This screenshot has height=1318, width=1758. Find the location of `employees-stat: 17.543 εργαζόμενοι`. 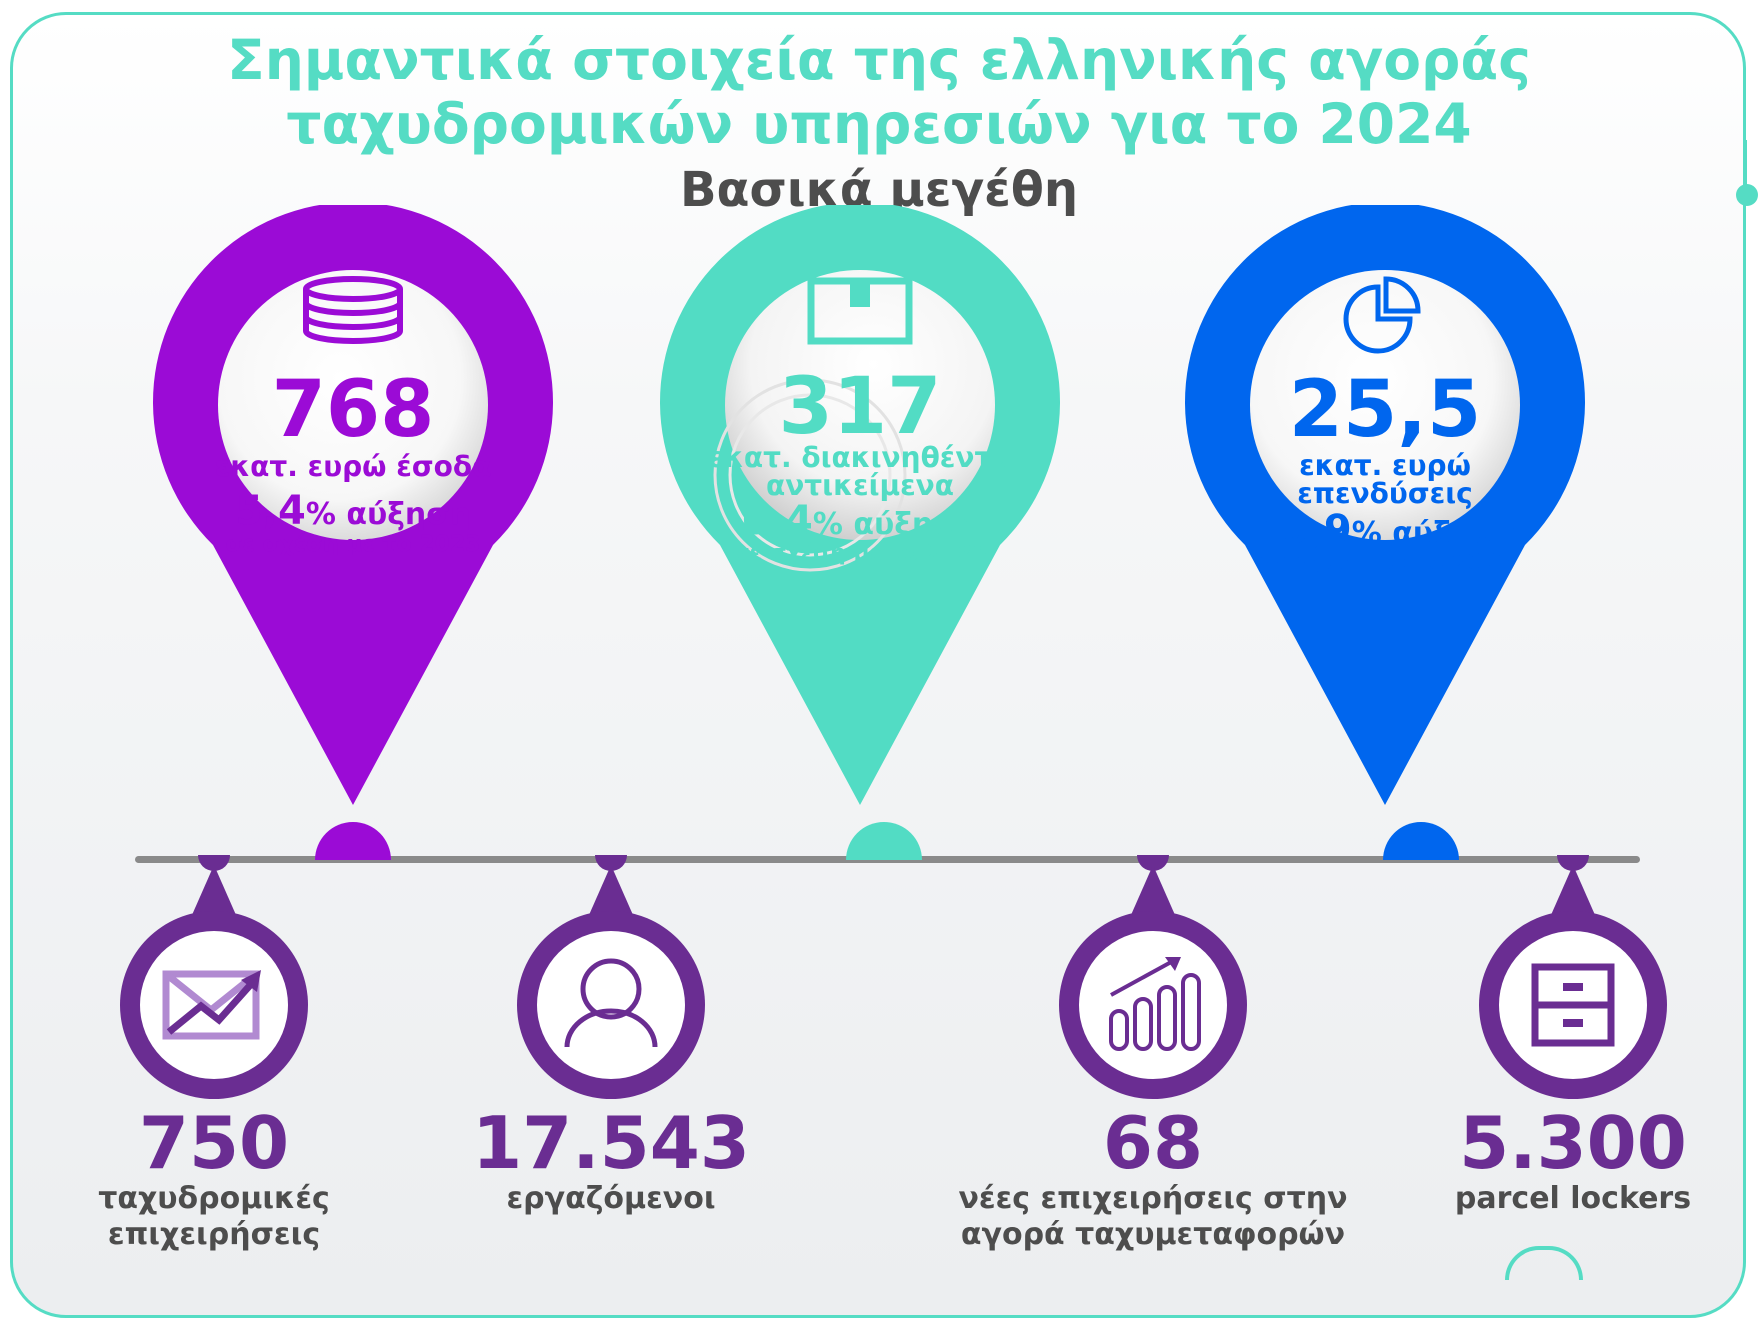

employees-stat: 17.543 εργαζόμενοι is located at coordinates (611, 1055).